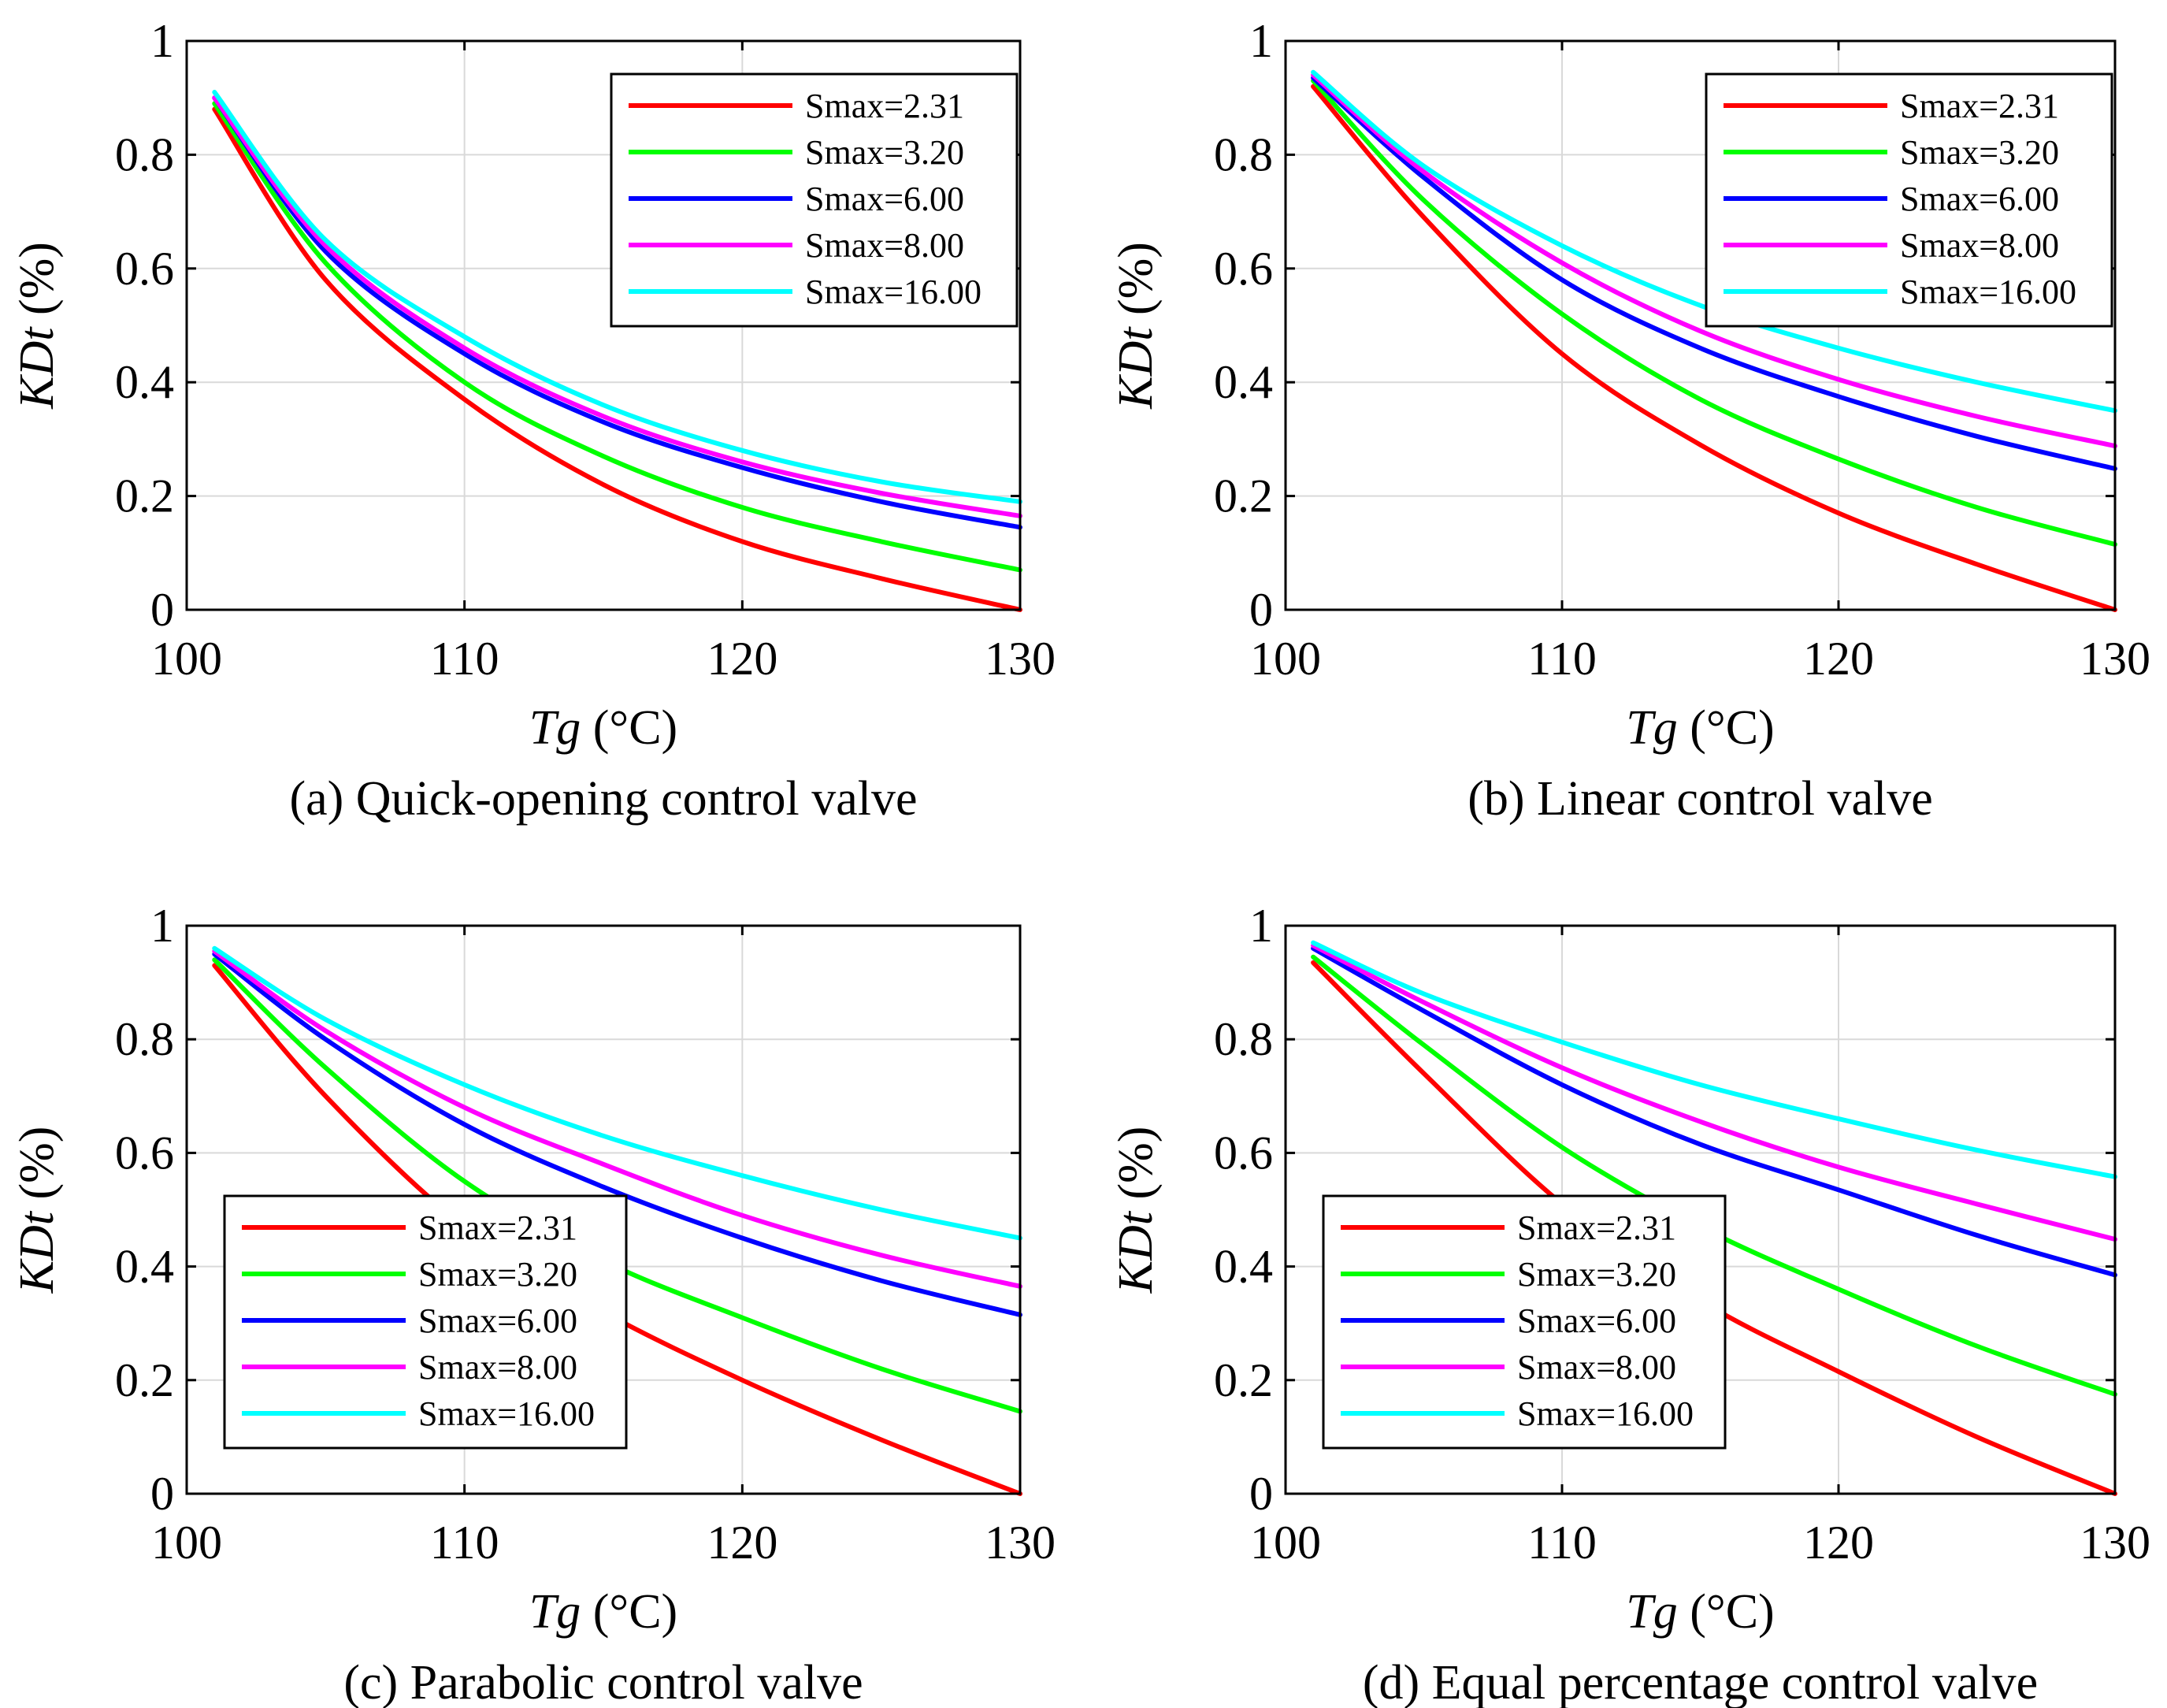 Image resolution: width=2167 pixels, height=1708 pixels. What do you see at coordinates (603, 799) in the screenshot?
I see `panel-caption: (a) Quick-opening control valve` at bounding box center [603, 799].